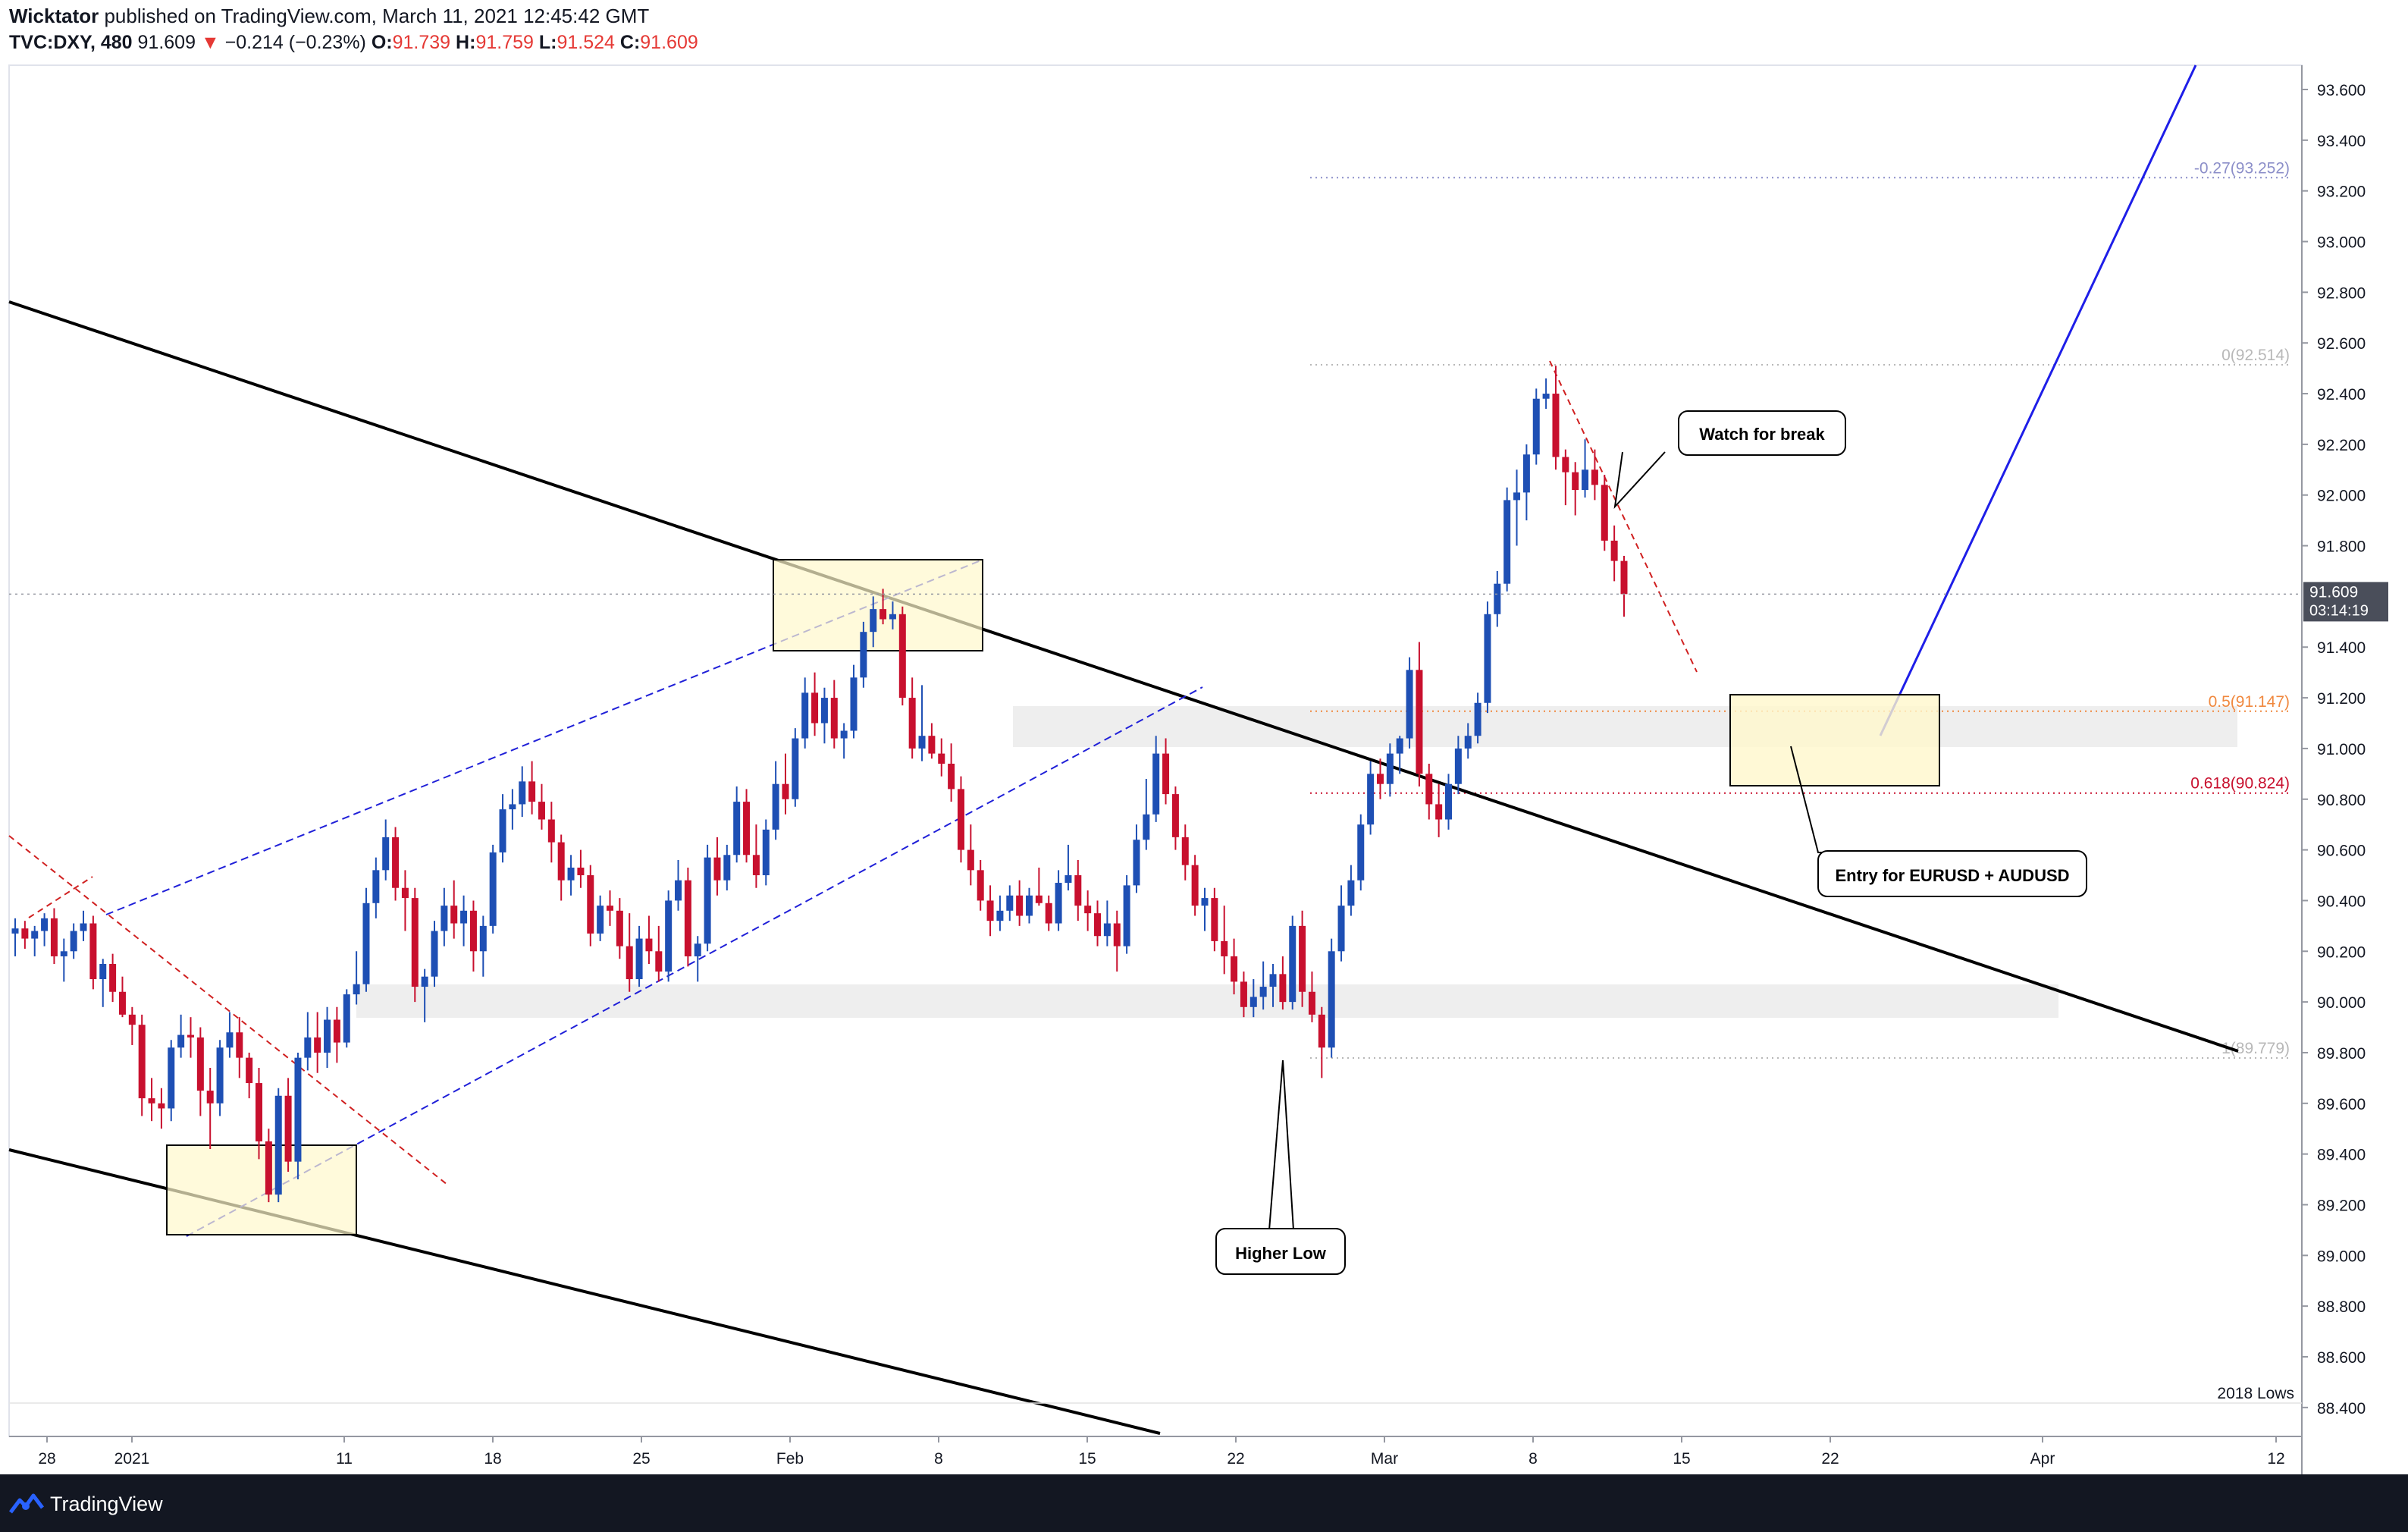 The height and width of the screenshot is (1532, 2408). I want to click on time-tick-label: Mar, so click(1384, 1459).